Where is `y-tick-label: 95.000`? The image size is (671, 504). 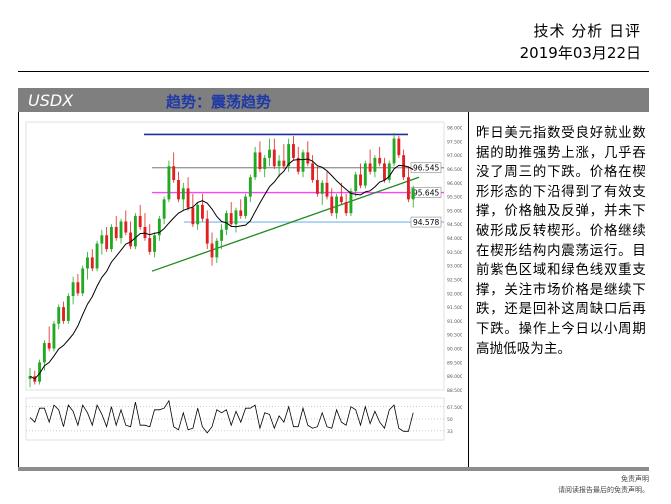
y-tick-label: 95.000 is located at coordinates (454, 211).